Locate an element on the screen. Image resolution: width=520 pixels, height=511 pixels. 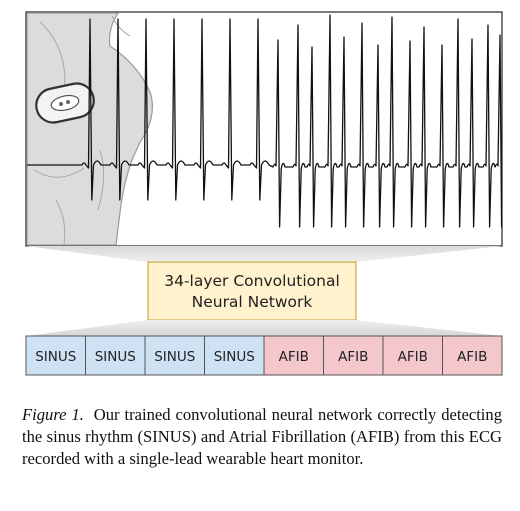
segment-sinus-4: SINUS is located at coordinates (234, 355).